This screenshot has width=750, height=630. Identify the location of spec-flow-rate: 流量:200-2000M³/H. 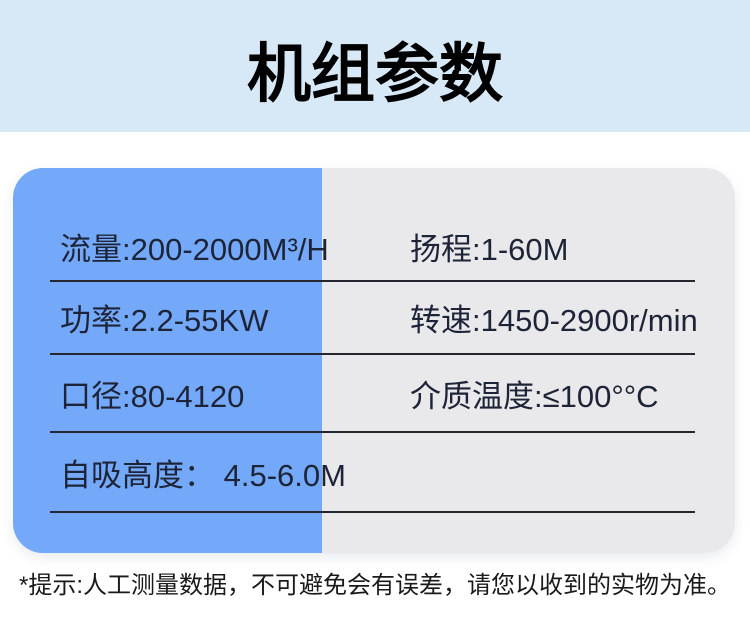
(194, 249).